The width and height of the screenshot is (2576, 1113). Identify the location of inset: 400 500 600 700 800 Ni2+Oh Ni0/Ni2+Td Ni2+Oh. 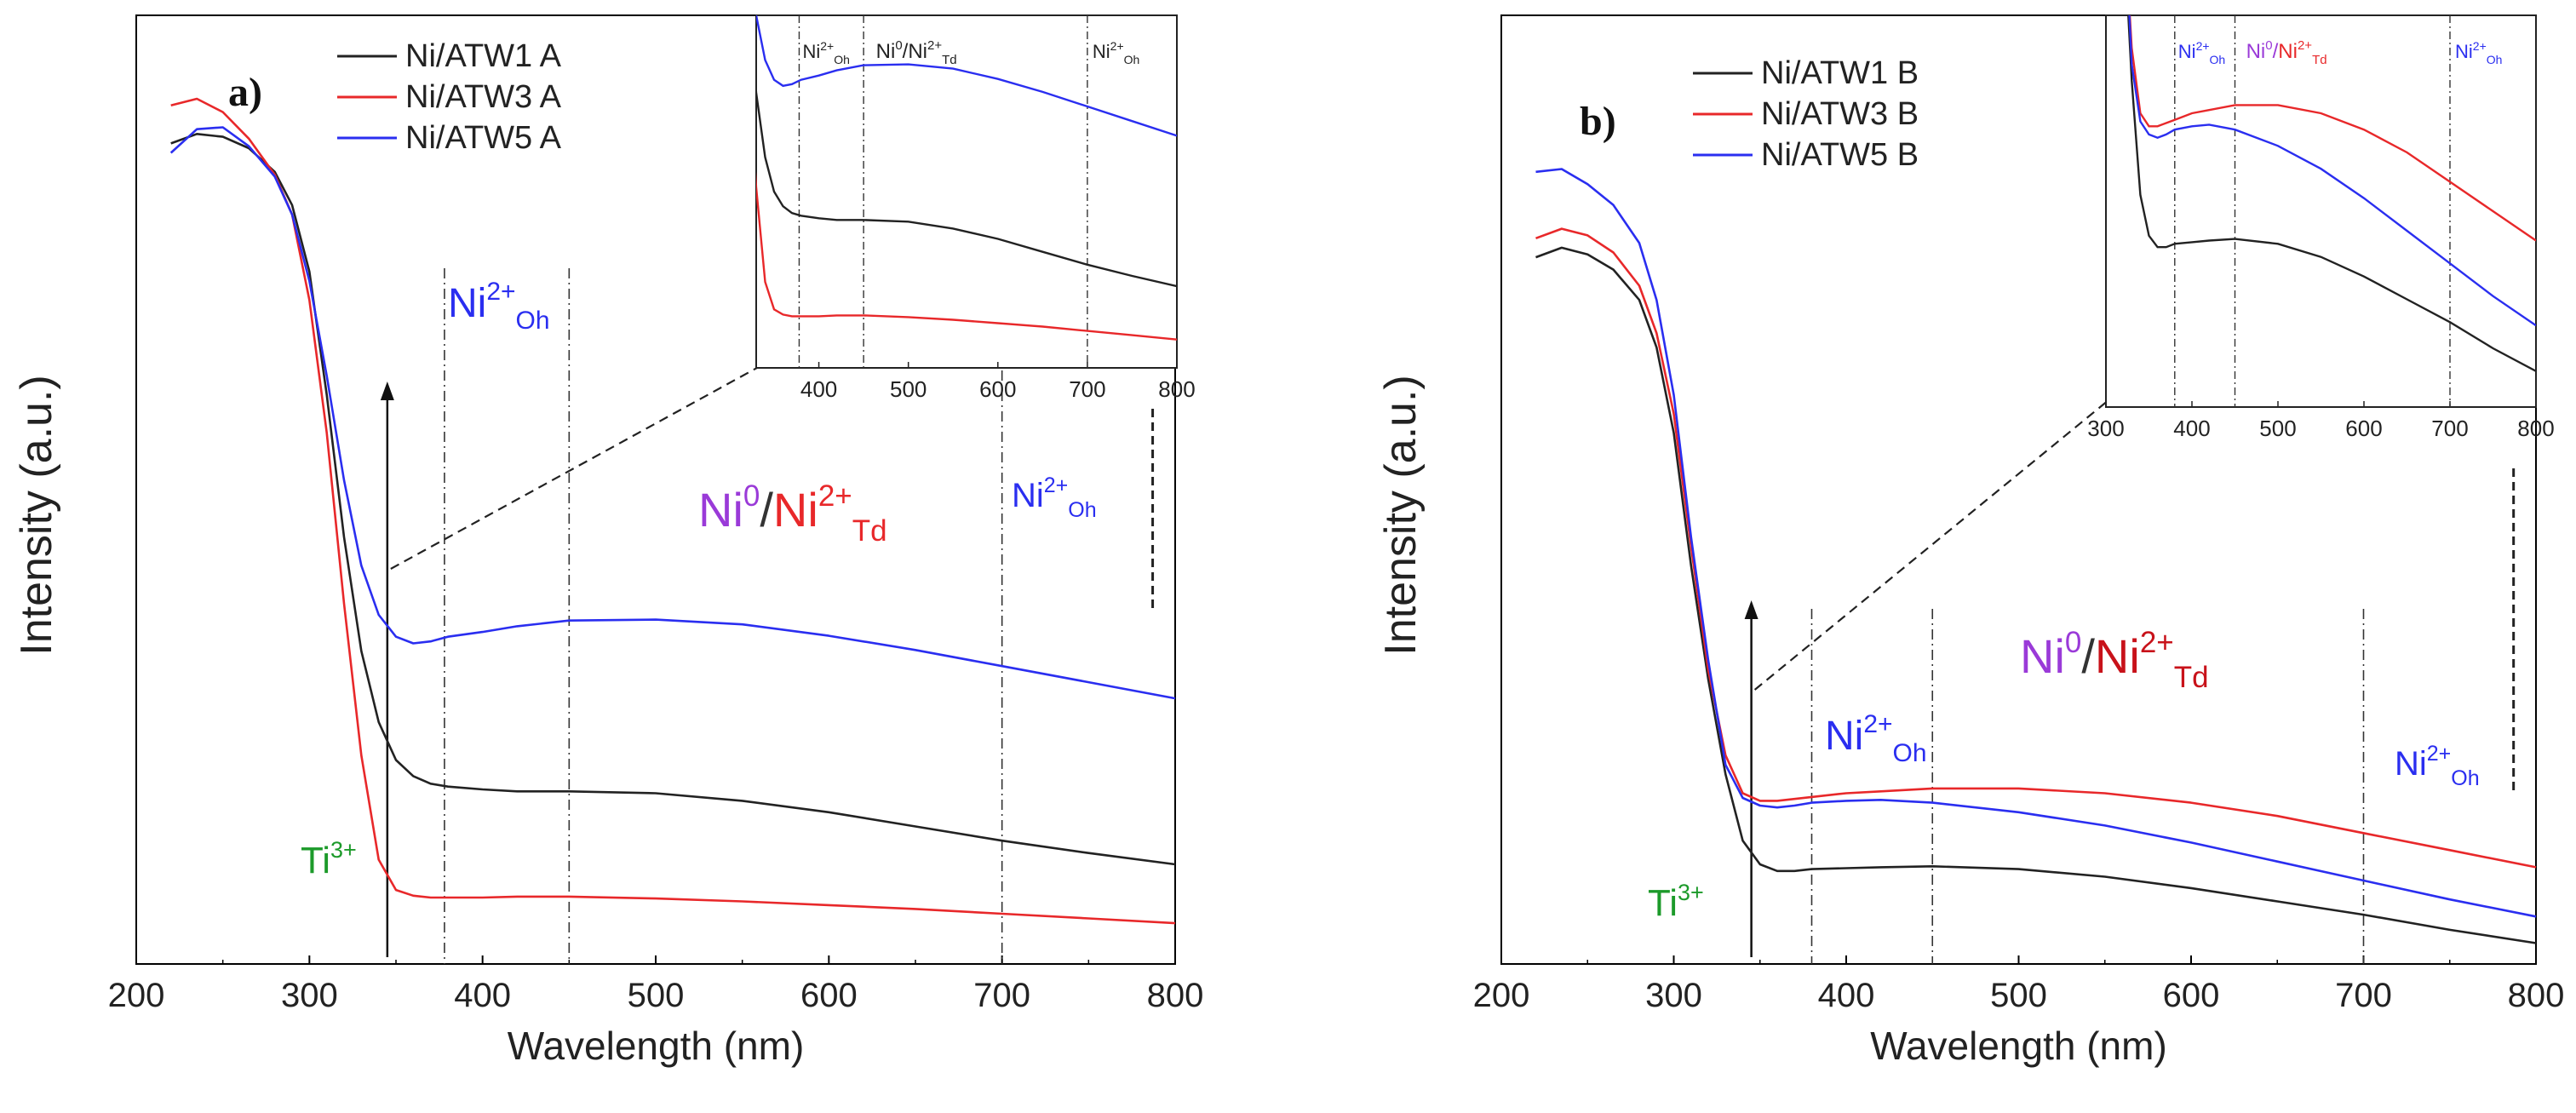
(975, 208).